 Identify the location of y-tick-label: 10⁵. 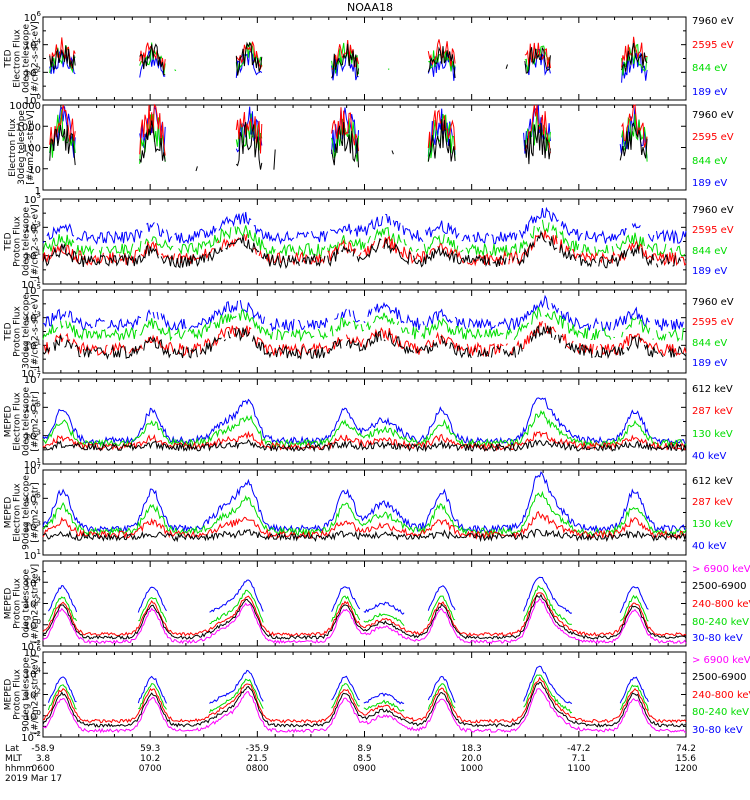
(32, 290).